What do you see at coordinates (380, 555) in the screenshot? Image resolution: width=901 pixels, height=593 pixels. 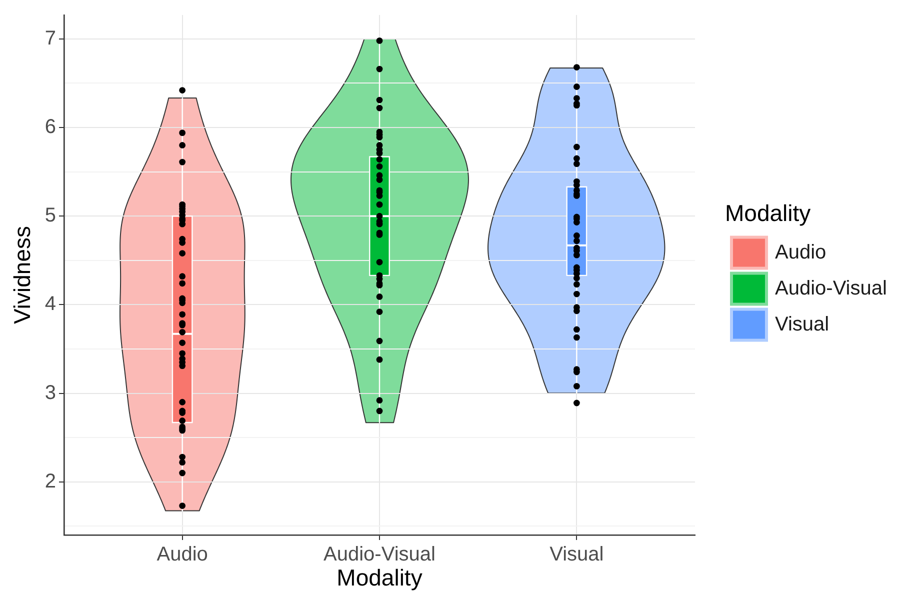 I see `x-tick-label: Audio-Visual` at bounding box center [380, 555].